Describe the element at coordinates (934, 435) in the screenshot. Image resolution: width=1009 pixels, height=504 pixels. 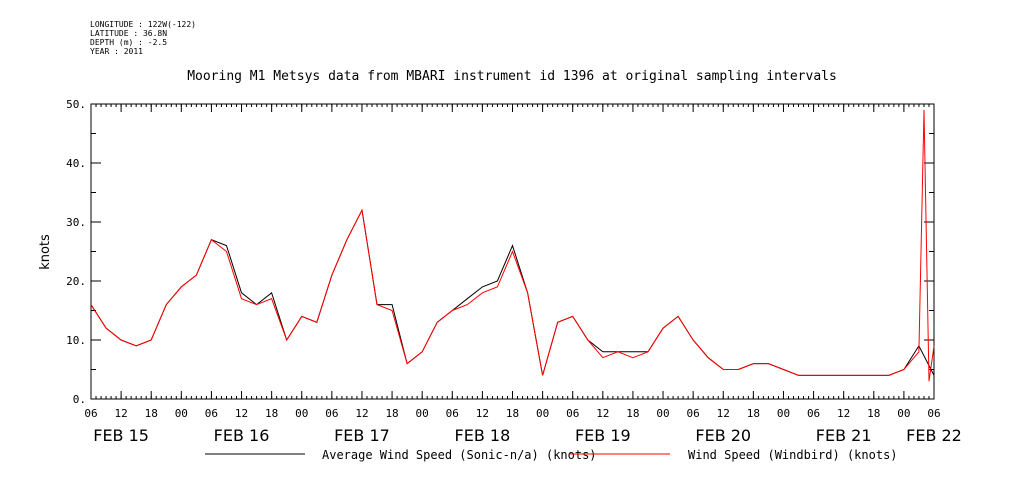
I see `day-label: FEB 22` at that location.